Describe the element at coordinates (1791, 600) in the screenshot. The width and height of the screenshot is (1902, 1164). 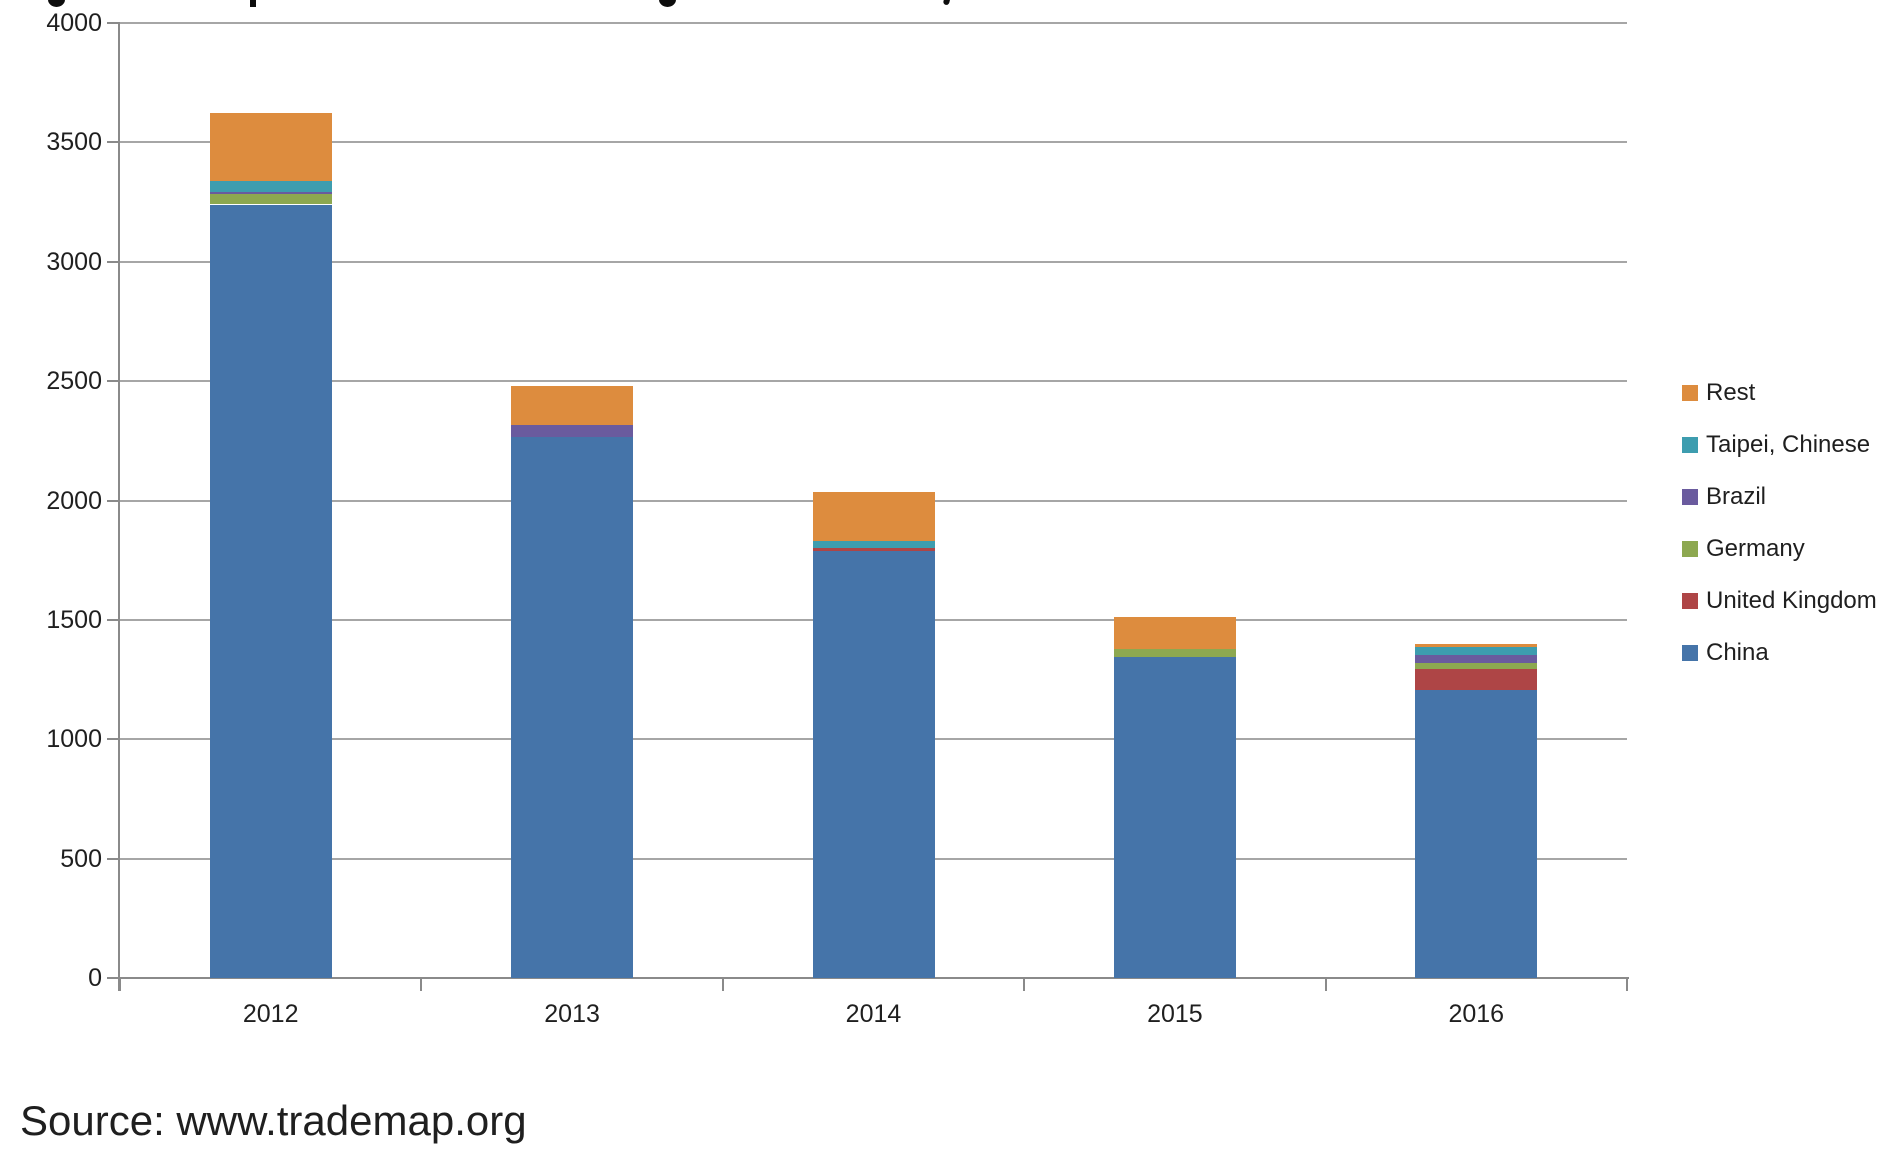
I see `legend-label: United Kingdom` at that location.